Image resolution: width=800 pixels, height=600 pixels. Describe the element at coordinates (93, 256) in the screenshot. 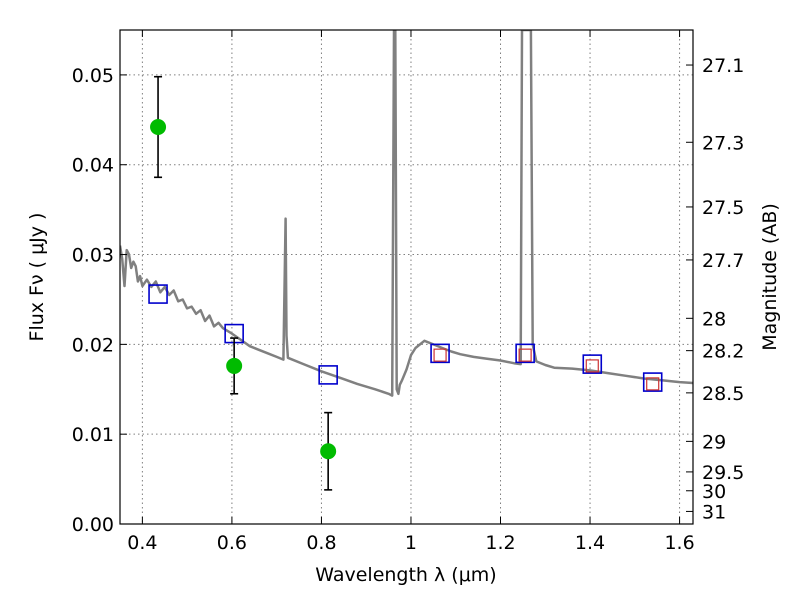

I see `y-tick-label: 0.03` at that location.